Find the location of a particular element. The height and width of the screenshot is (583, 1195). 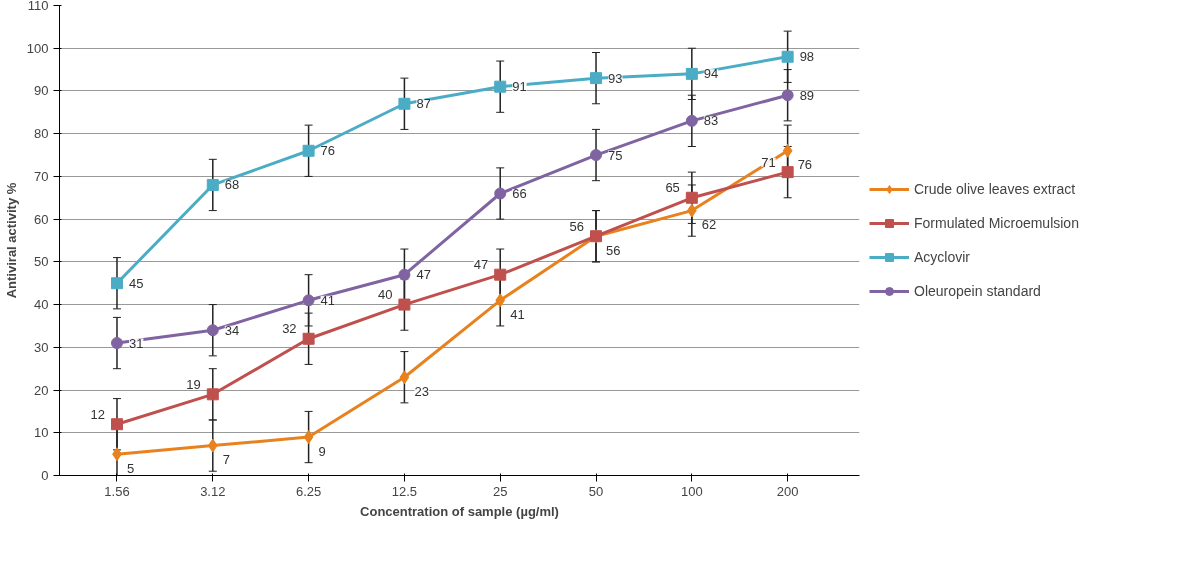

x-tick-label: 200 is located at coordinates (787, 491).